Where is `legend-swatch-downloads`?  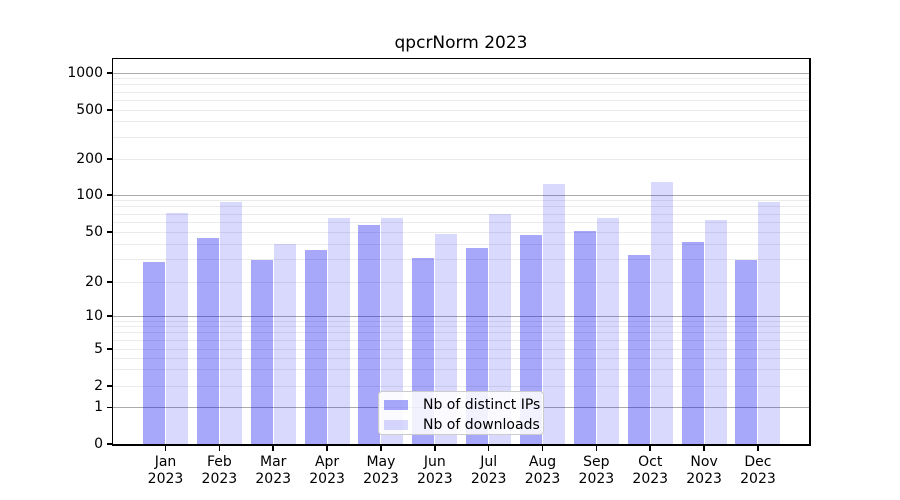
legend-swatch-downloads is located at coordinates (396, 425).